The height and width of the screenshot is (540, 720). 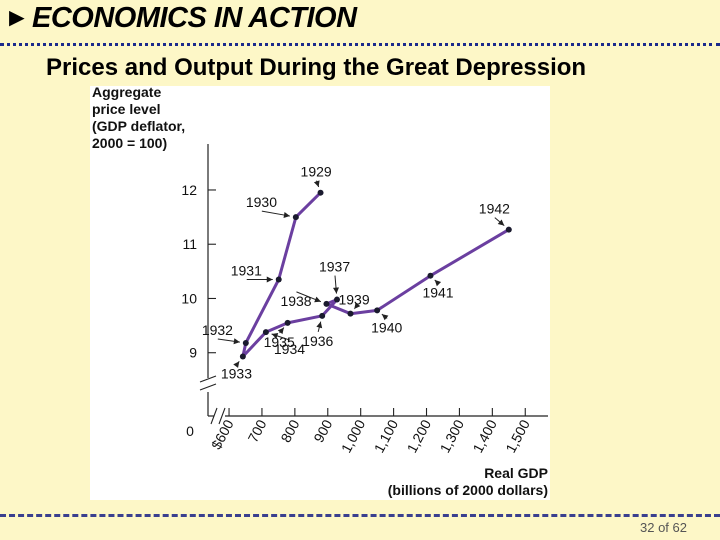 What do you see at coordinates (437, 293) in the screenshot?
I see `year-label-1941: 1941` at bounding box center [437, 293].